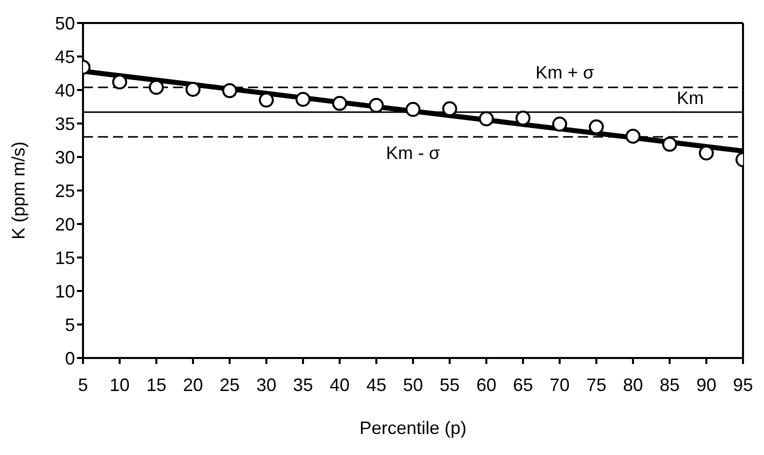 The height and width of the screenshot is (455, 764). What do you see at coordinates (706, 384) in the screenshot?
I see `x-tick-label: 90` at bounding box center [706, 384].